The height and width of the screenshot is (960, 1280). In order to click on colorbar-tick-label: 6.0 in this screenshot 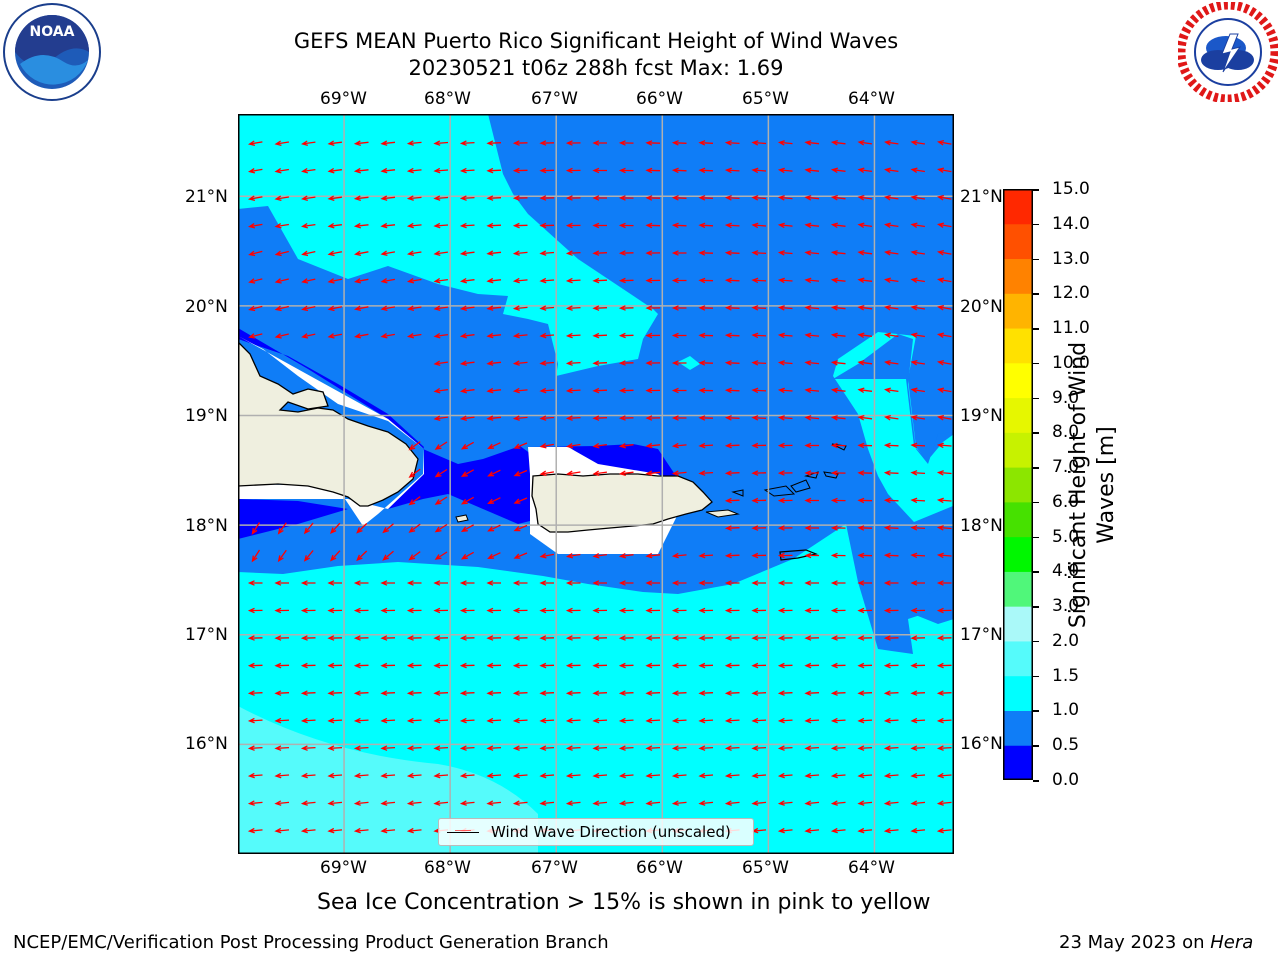, I will do `click(1066, 501)`.